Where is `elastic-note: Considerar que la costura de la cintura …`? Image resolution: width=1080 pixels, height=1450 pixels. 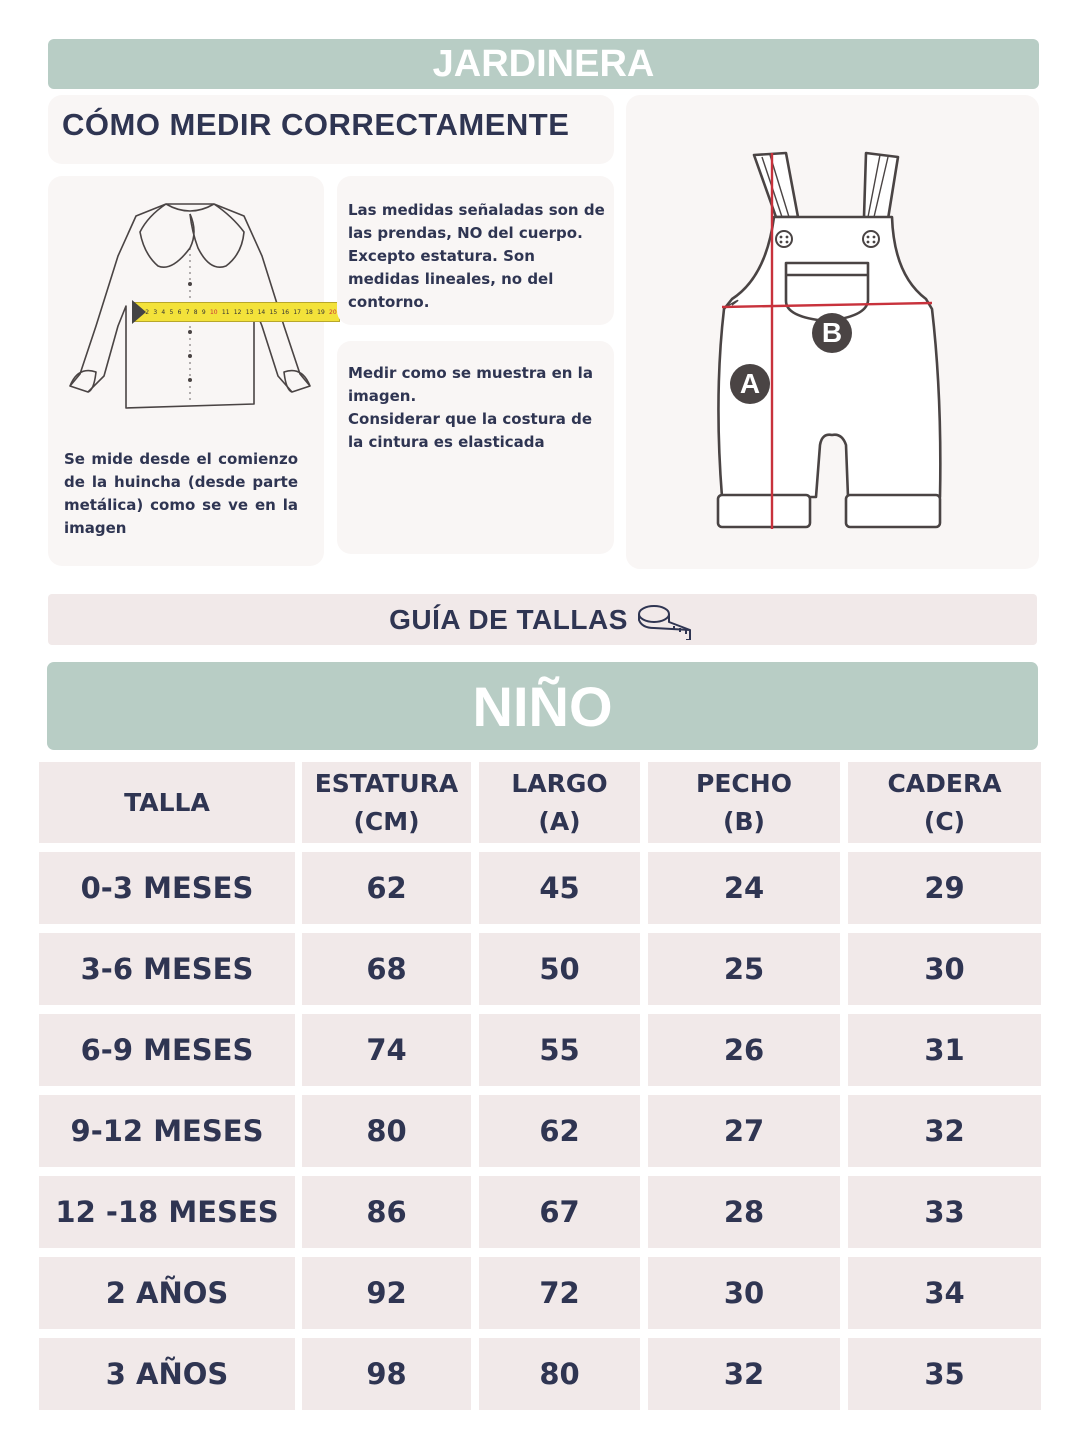 elastic-note: Considerar que la costura de la cintura … is located at coordinates (470, 430).